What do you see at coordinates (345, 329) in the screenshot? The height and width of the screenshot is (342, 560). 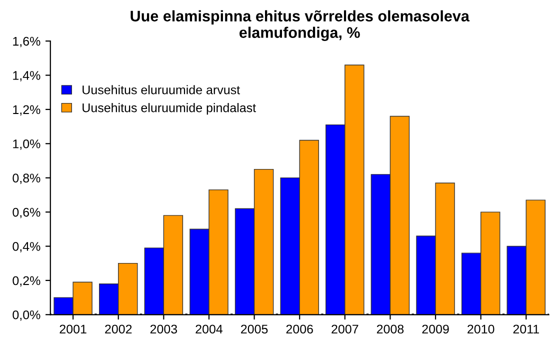 I see `x-tick-label: 2007` at bounding box center [345, 329].